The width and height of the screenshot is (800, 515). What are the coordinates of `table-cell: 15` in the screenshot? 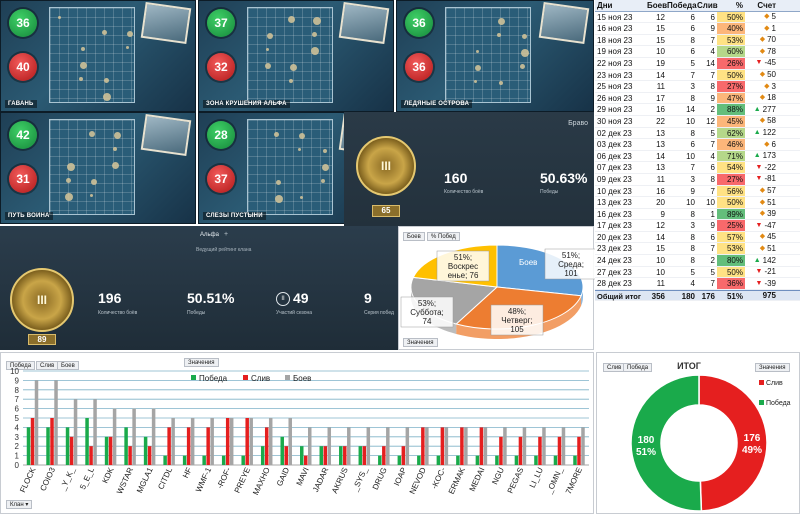 It's located at (660, 40).